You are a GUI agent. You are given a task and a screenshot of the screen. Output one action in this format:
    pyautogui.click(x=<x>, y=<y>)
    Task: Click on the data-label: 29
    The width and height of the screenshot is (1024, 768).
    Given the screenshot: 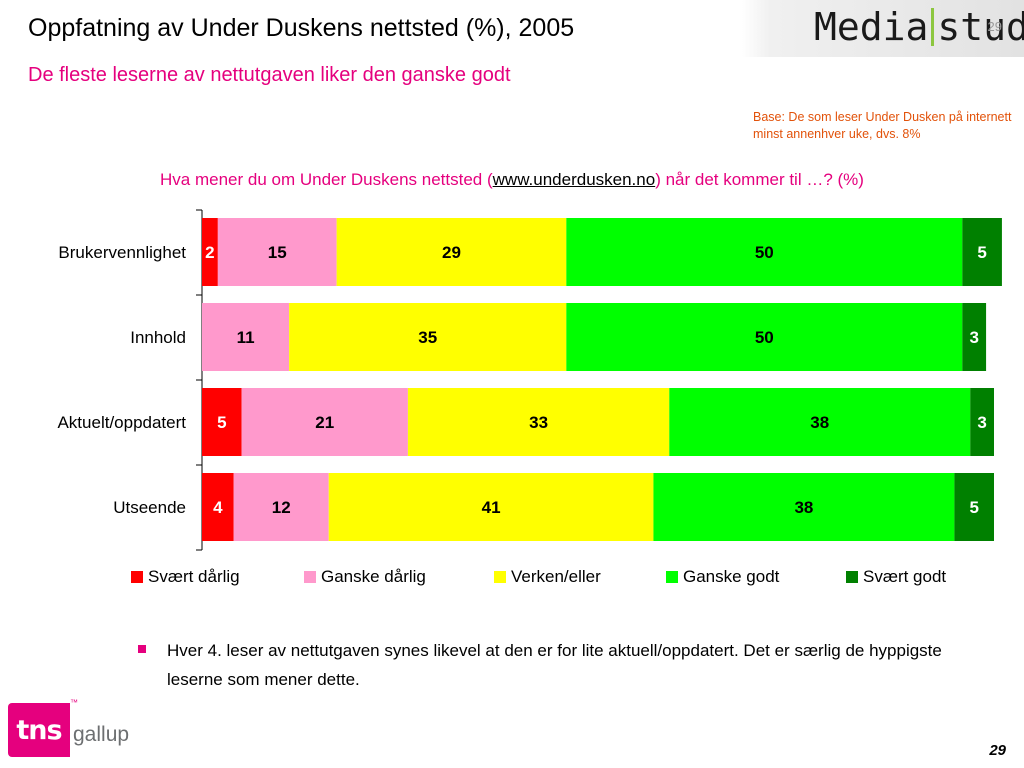 What is the action you would take?
    pyautogui.click(x=451, y=252)
    